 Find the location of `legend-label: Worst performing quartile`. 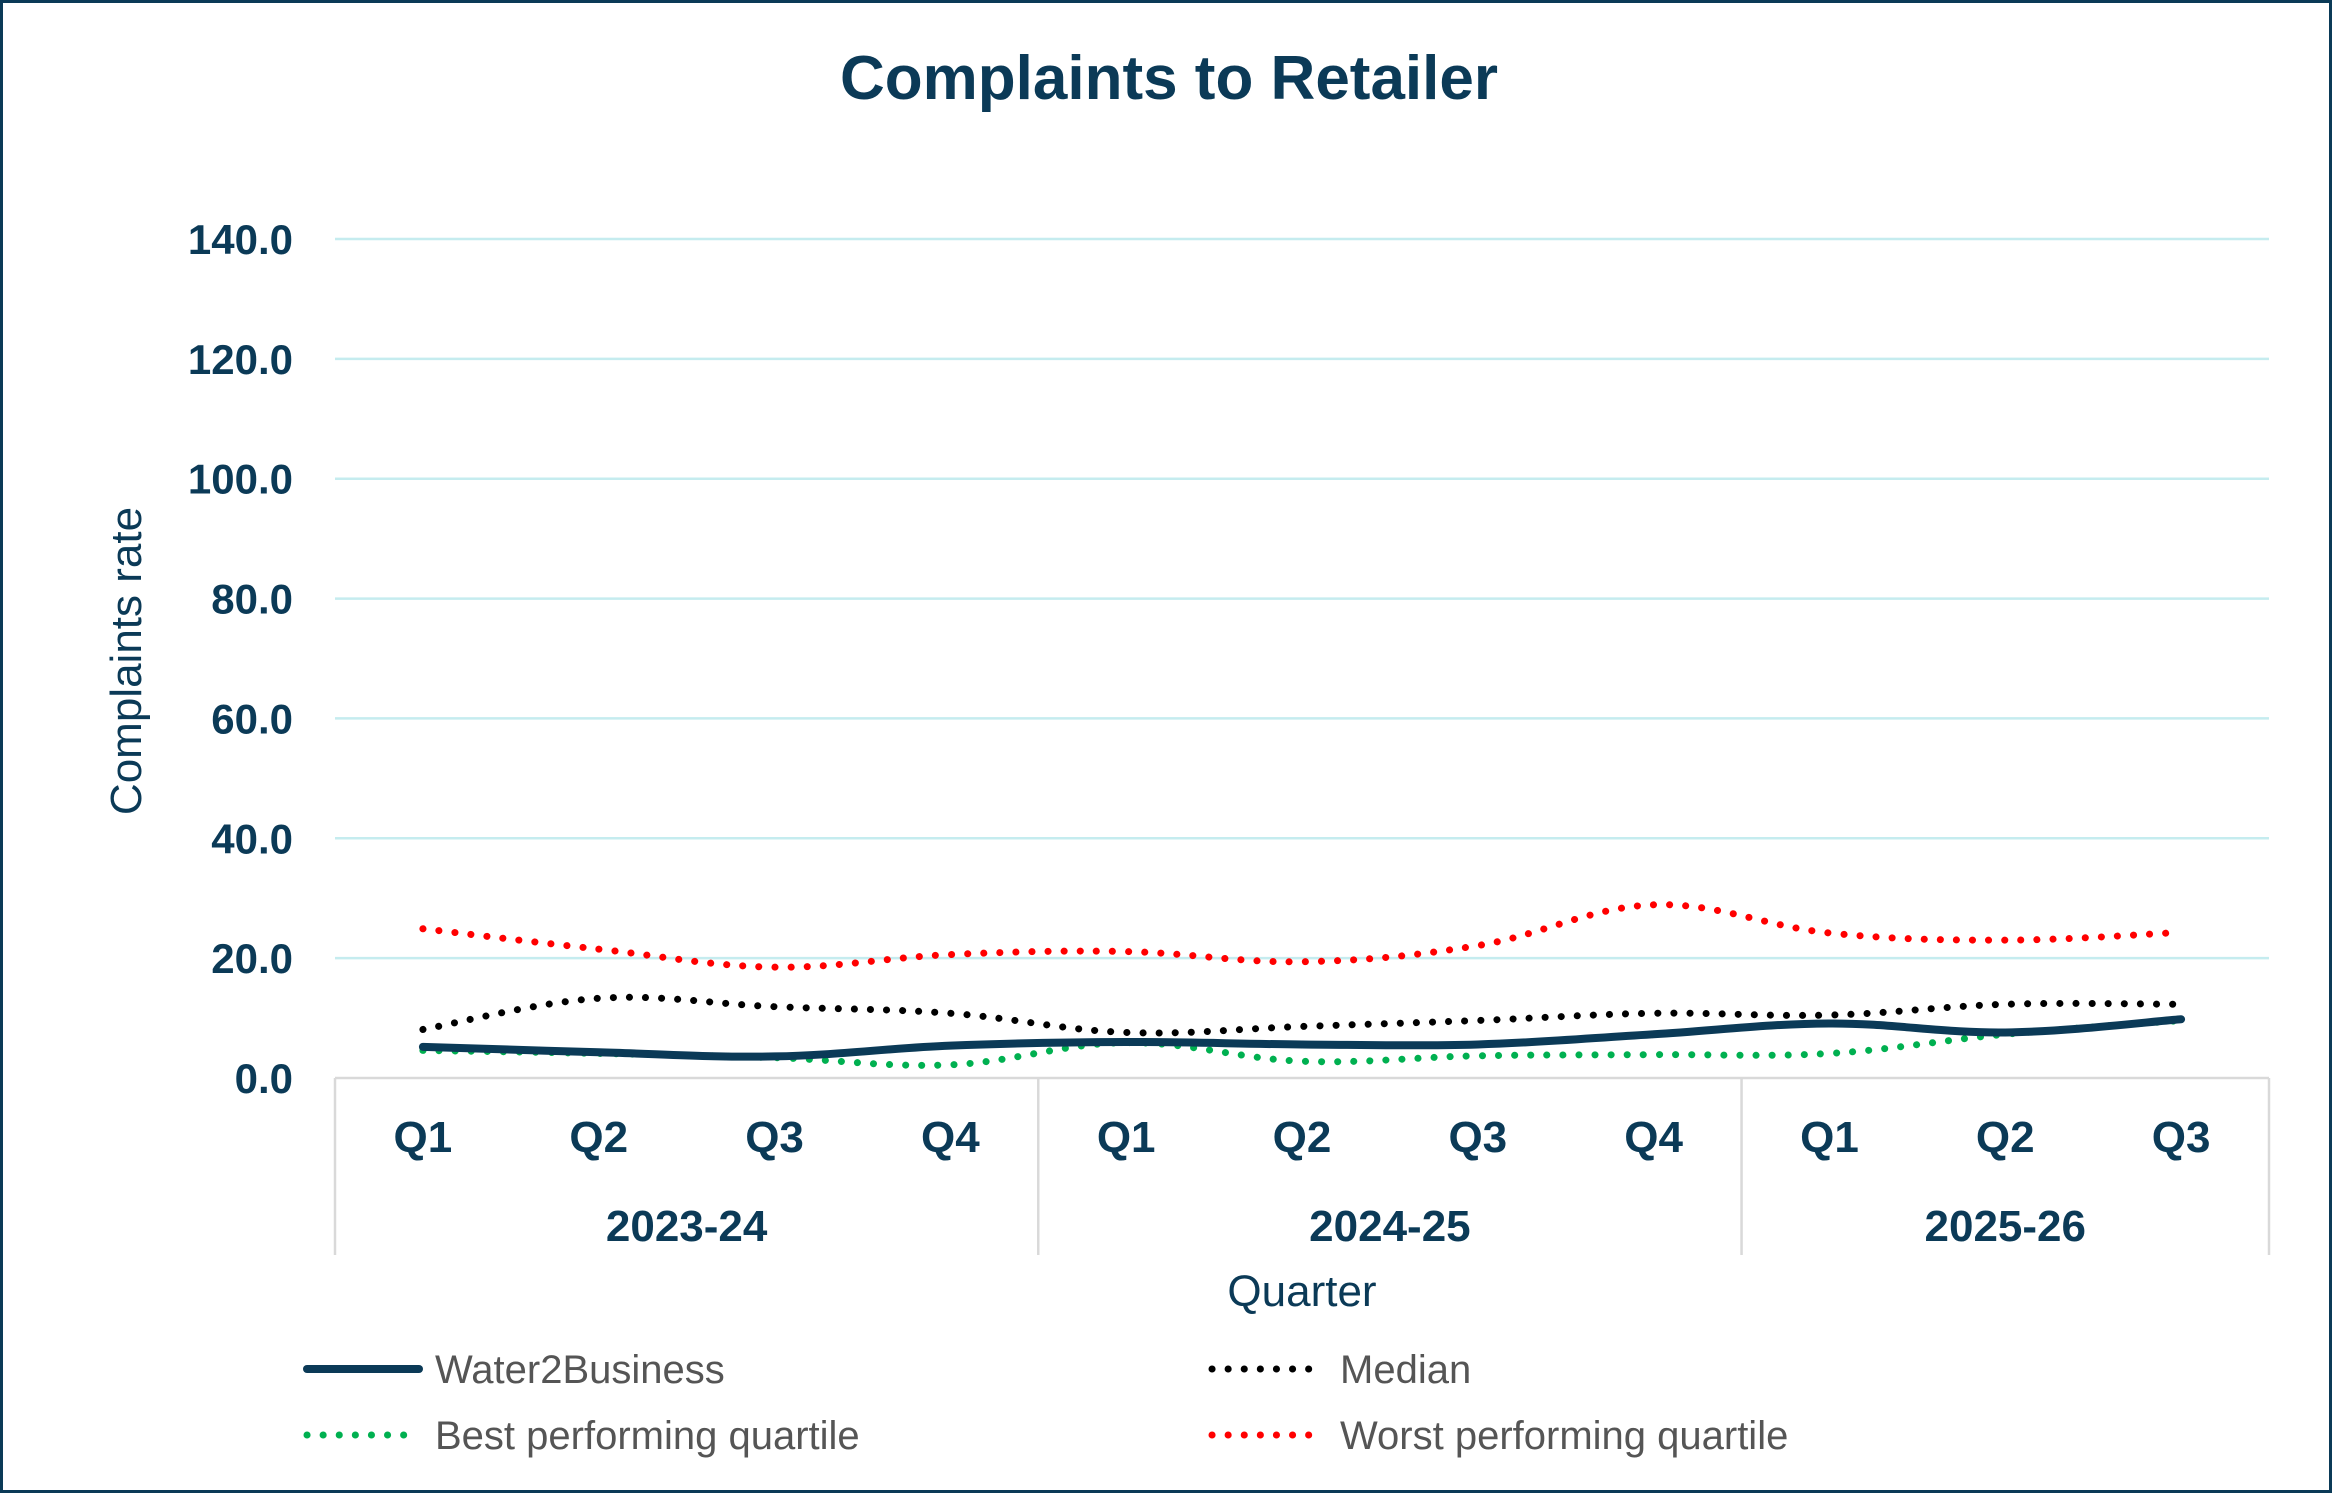

legend-label: Worst performing quartile is located at coordinates (1564, 1436).